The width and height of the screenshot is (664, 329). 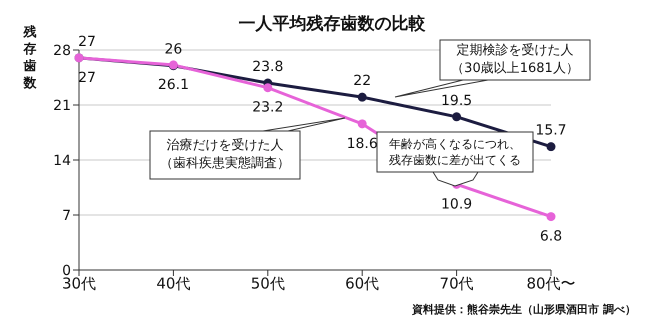 I want to click on data-label: 10.9, so click(x=456, y=204).